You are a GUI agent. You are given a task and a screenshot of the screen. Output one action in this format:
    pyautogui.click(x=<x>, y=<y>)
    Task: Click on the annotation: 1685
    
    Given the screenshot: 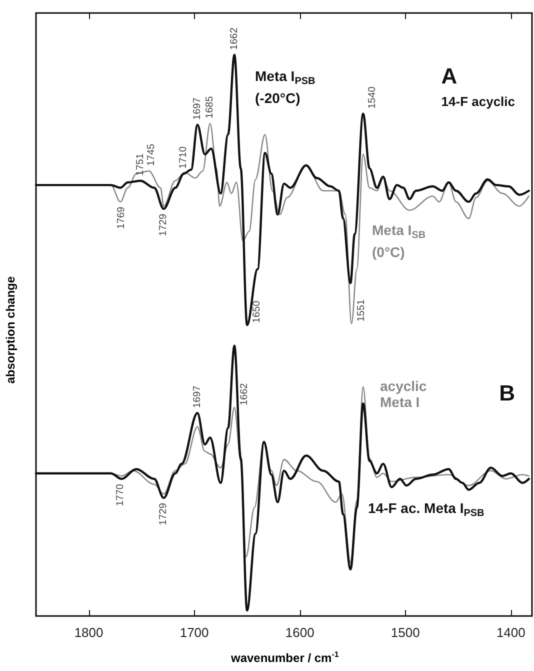 What is the action you would take?
    pyautogui.click(x=210, y=107)
    